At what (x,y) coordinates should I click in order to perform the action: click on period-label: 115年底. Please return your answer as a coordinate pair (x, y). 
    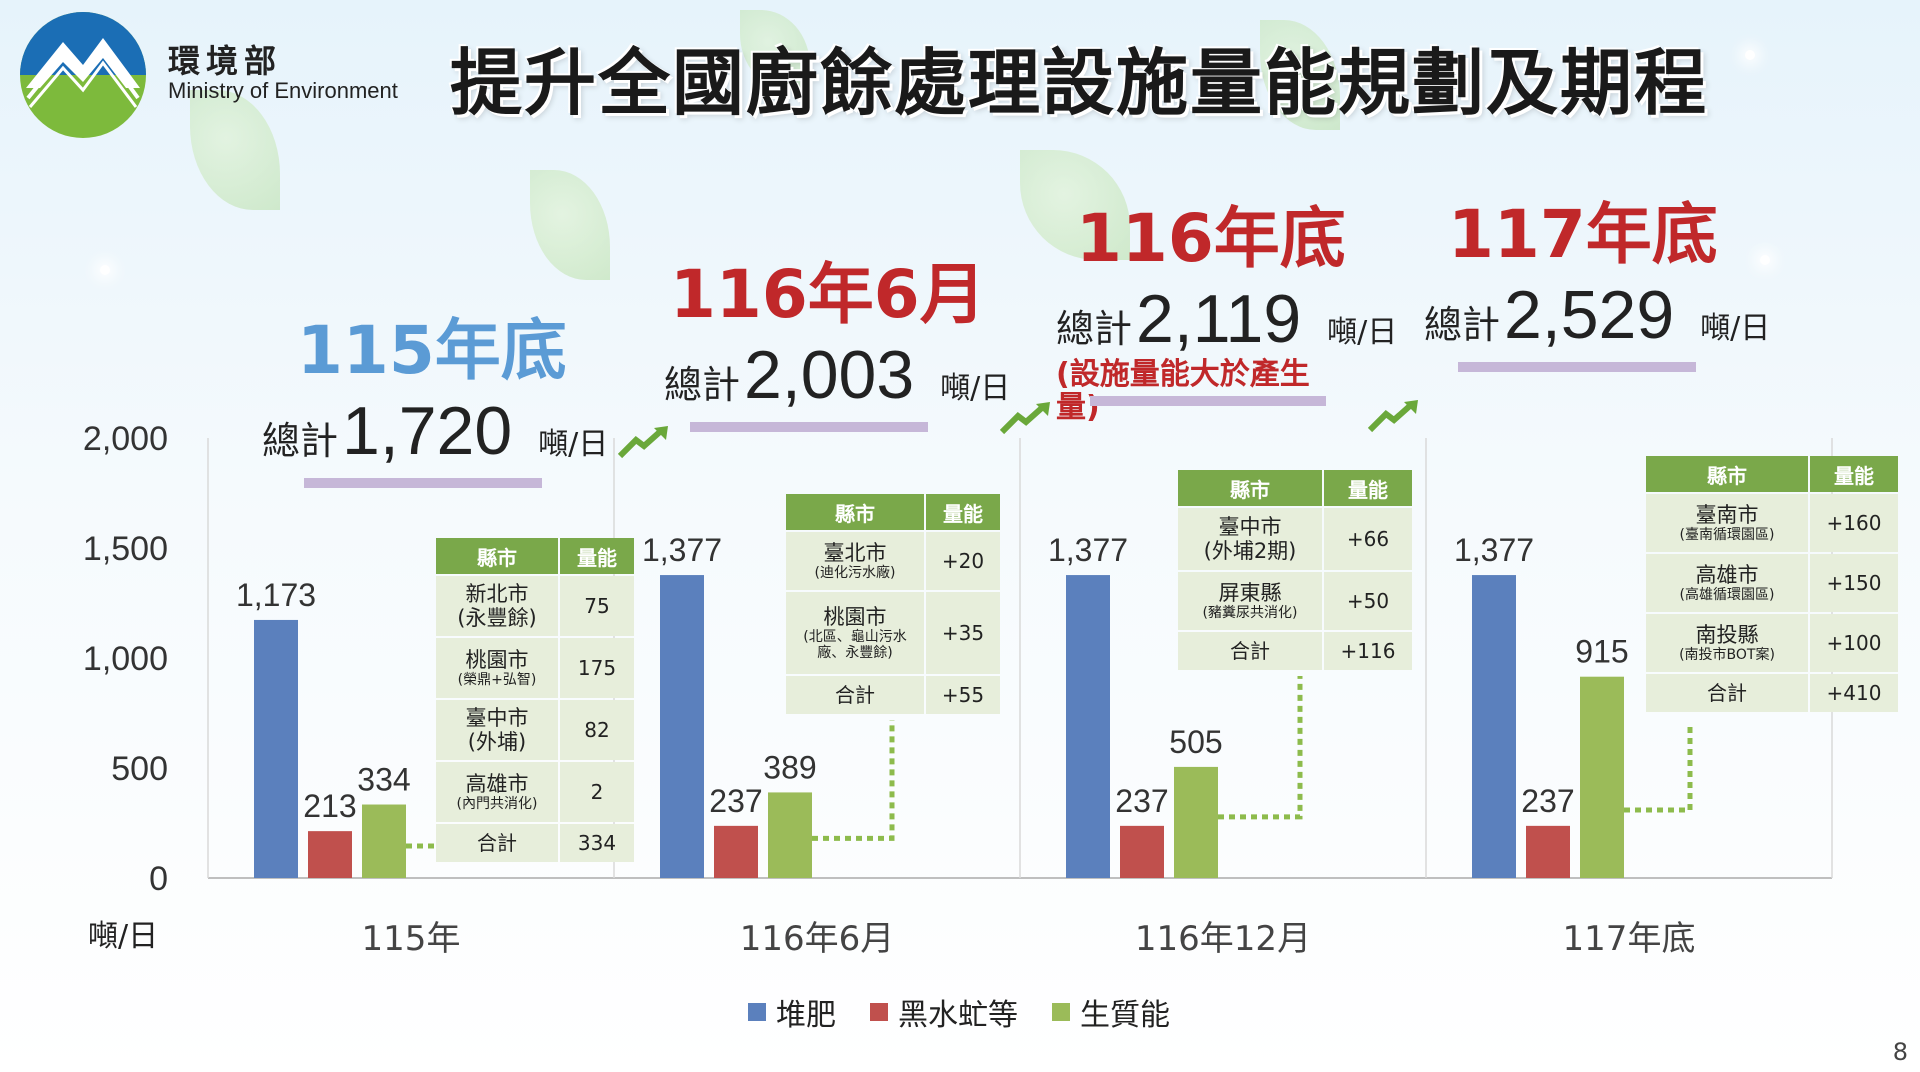
    Looking at the image, I should click on (432, 350).